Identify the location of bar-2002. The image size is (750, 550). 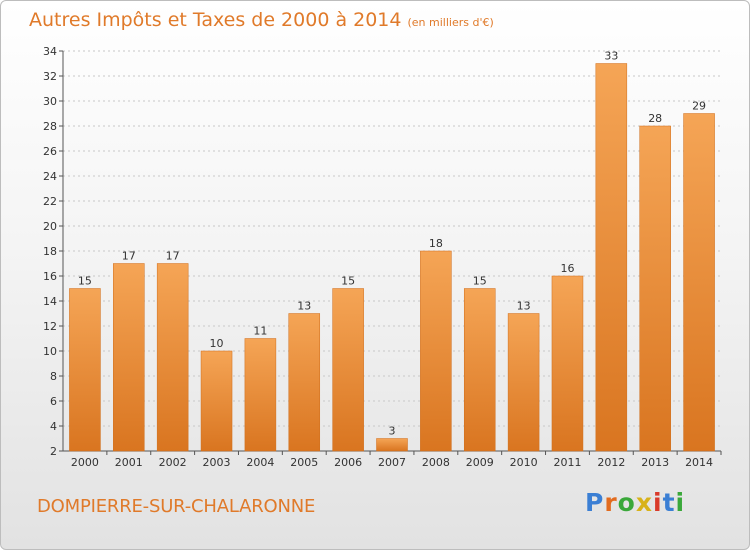
(172, 357).